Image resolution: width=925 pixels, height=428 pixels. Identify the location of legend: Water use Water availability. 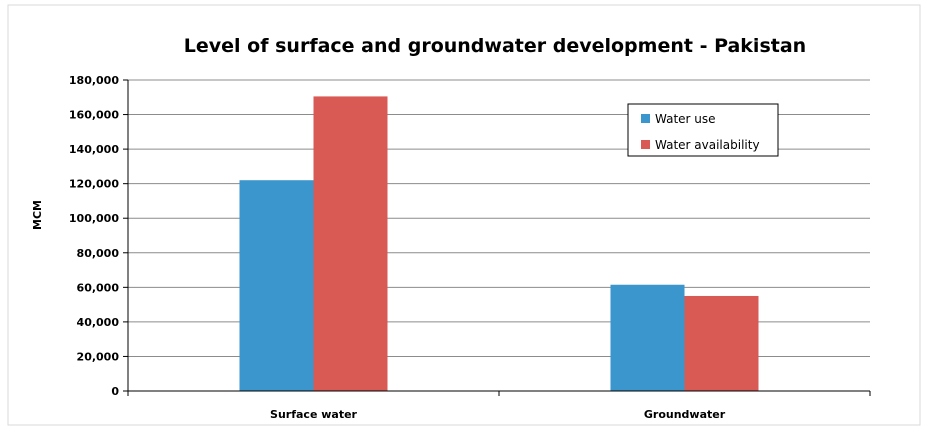
(703, 130).